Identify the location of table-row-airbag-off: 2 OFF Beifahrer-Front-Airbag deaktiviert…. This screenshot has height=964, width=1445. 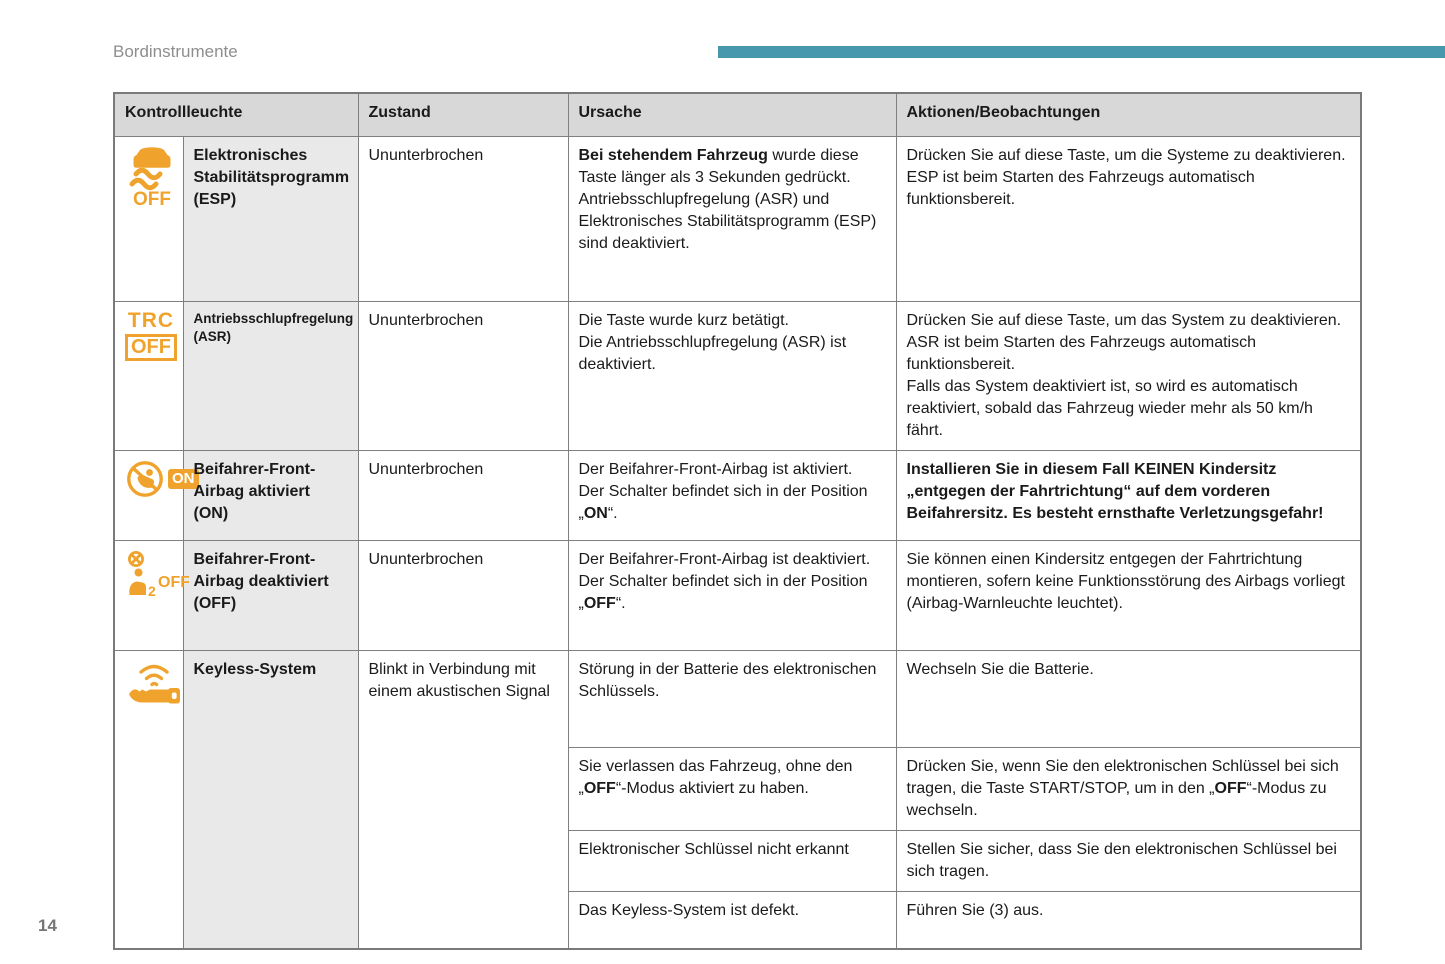
(737, 595).